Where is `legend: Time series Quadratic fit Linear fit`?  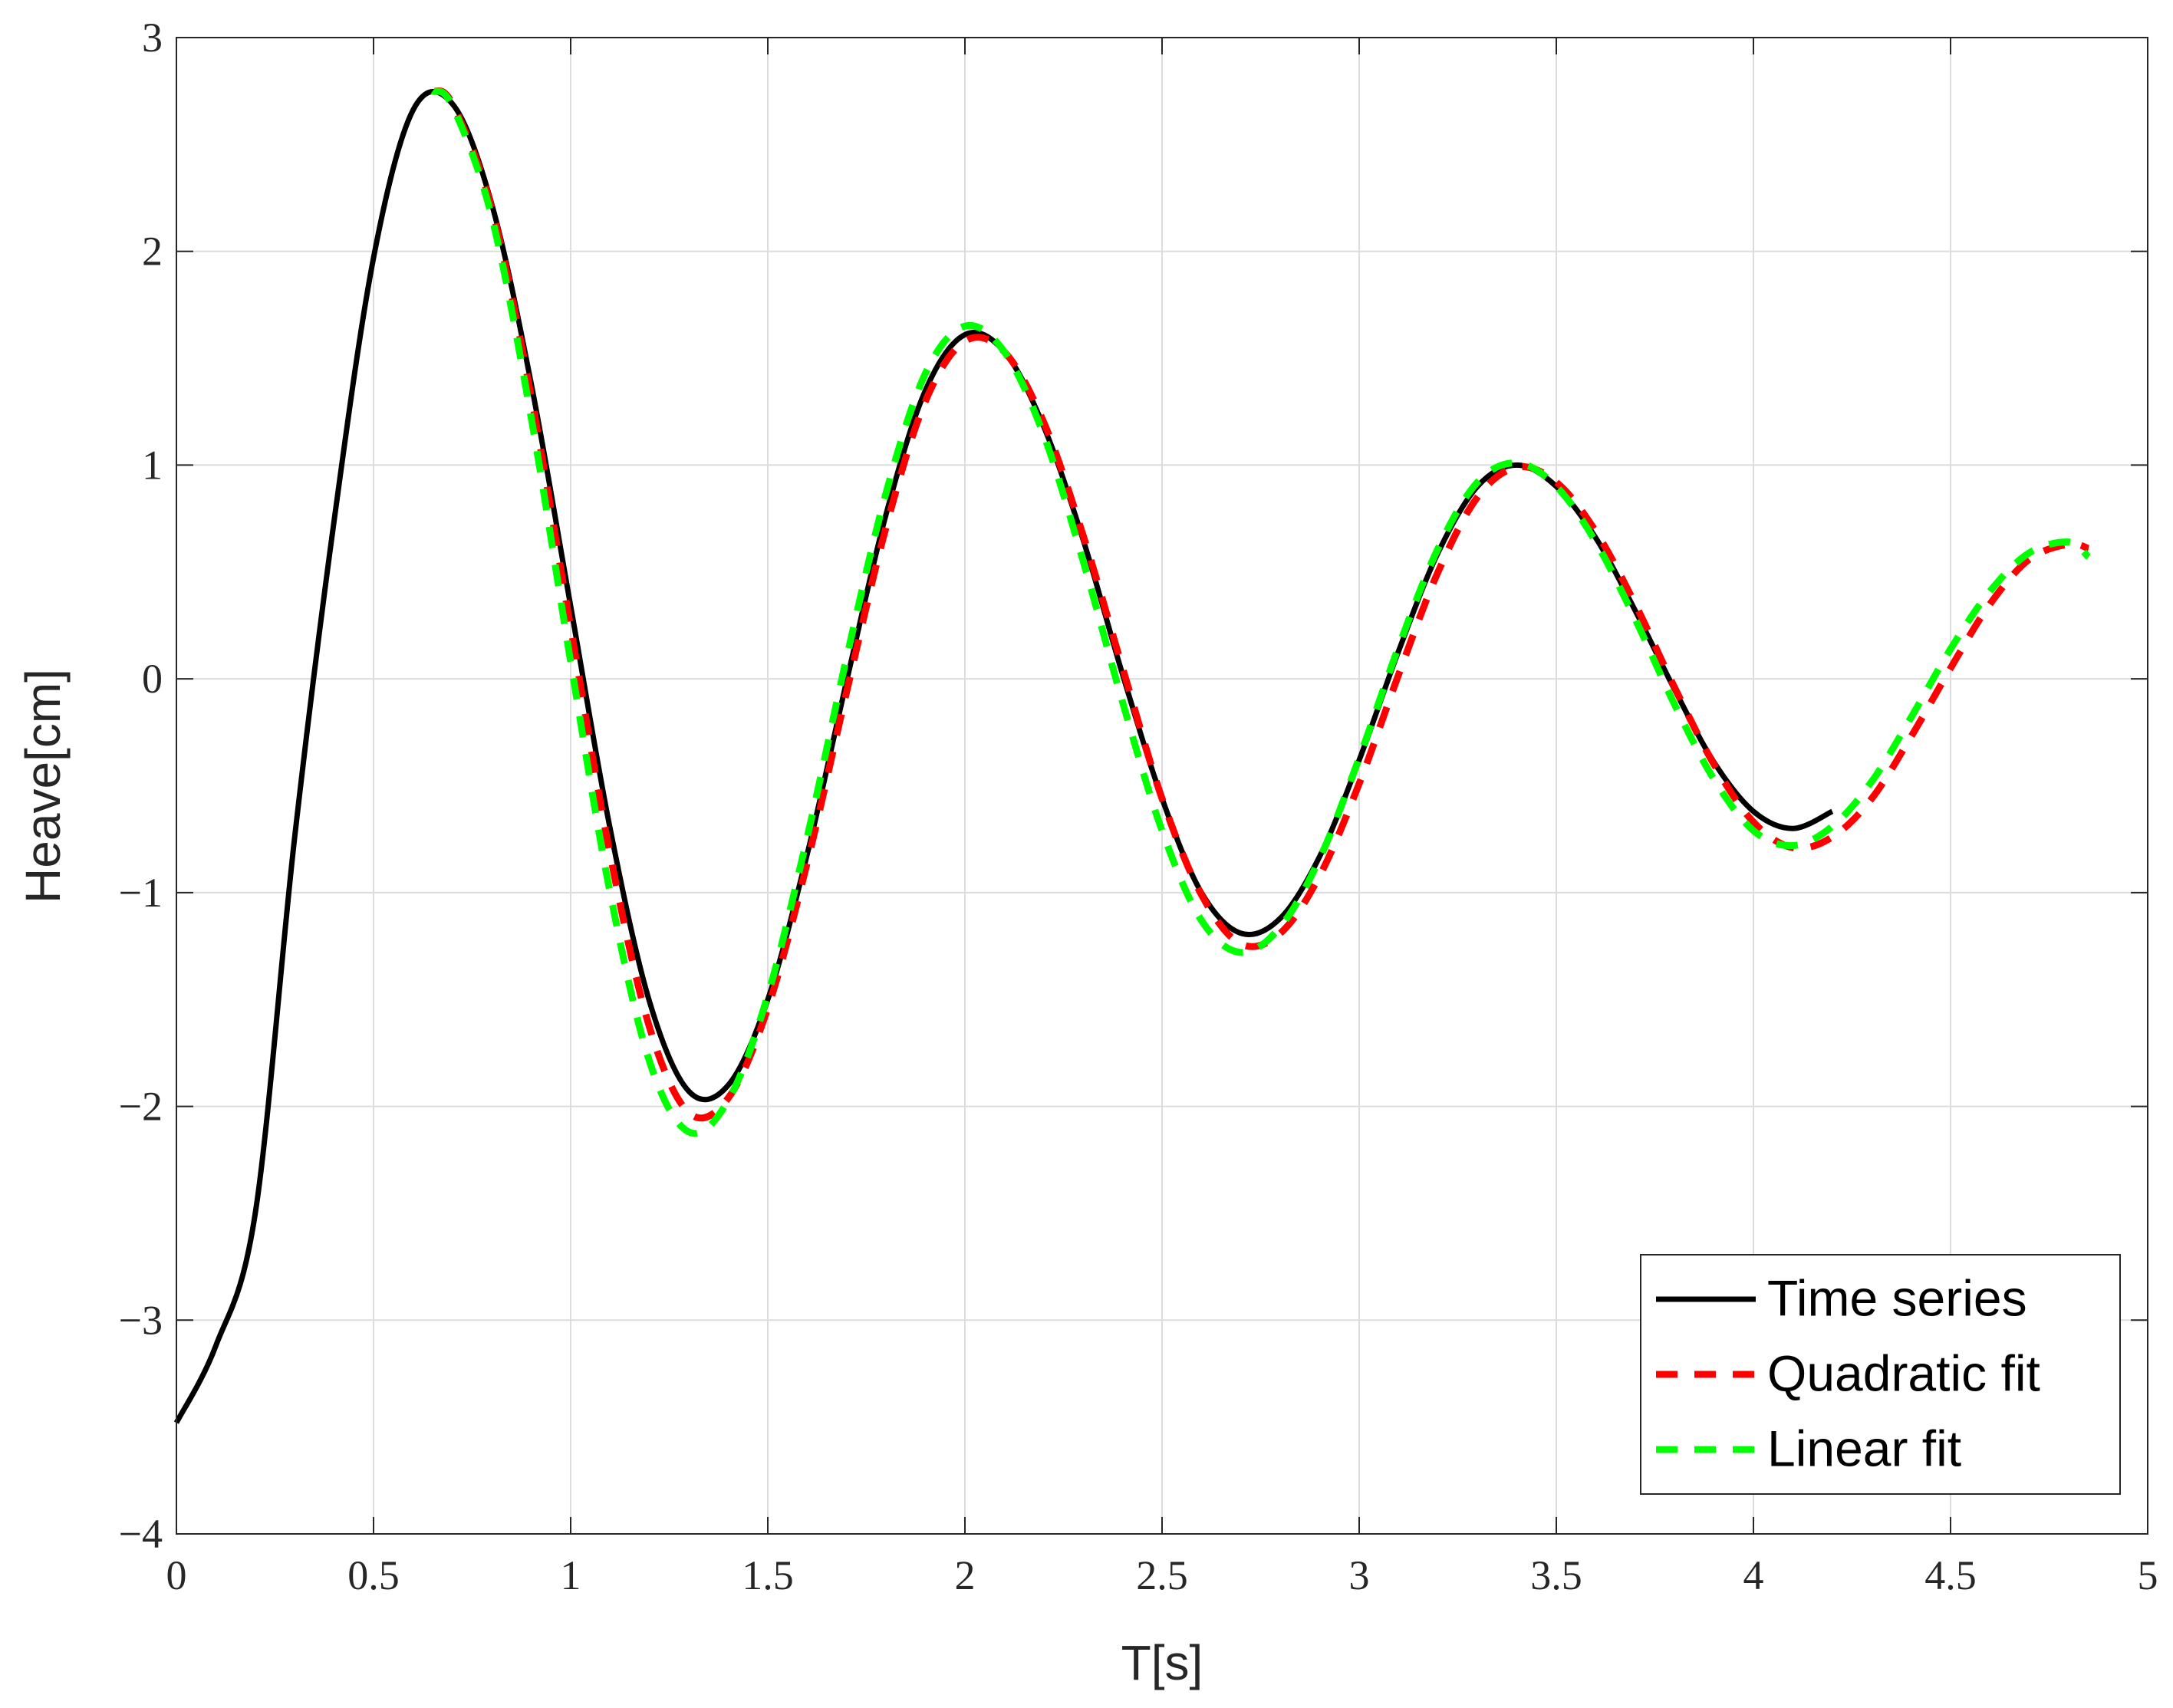 legend: Time series Quadratic fit Linear fit is located at coordinates (1881, 1375).